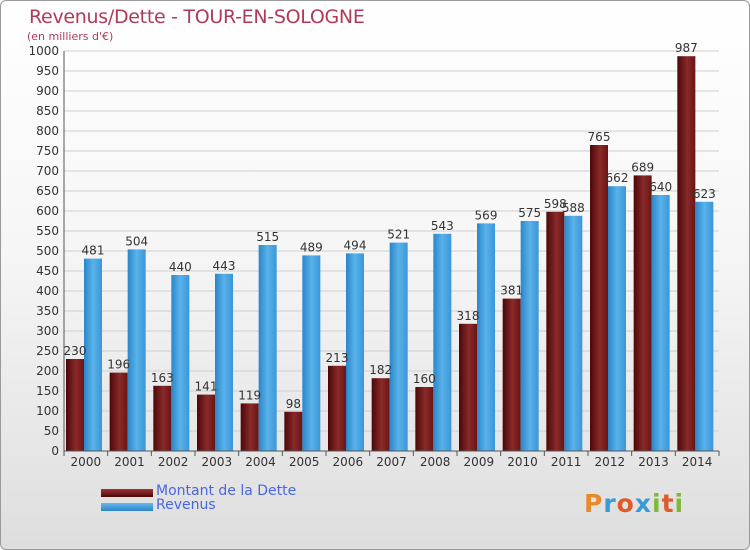 This screenshot has height=550, width=750. What do you see at coordinates (47, 271) in the screenshot?
I see `y-tick-label: 450` at bounding box center [47, 271].